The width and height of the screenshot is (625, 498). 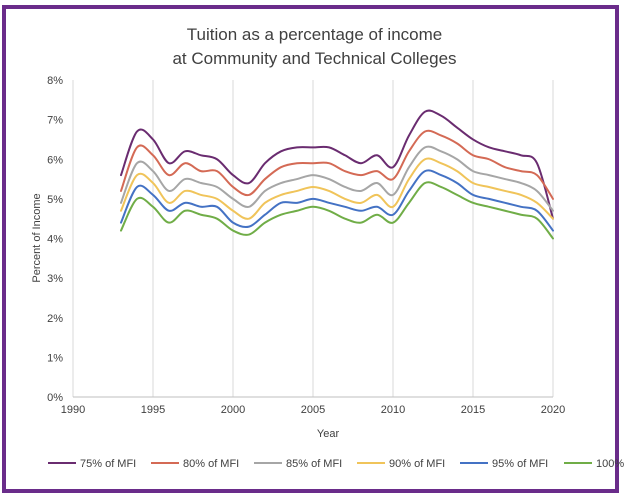 I want to click on y-tick-label: 7%, so click(x=55, y=121).